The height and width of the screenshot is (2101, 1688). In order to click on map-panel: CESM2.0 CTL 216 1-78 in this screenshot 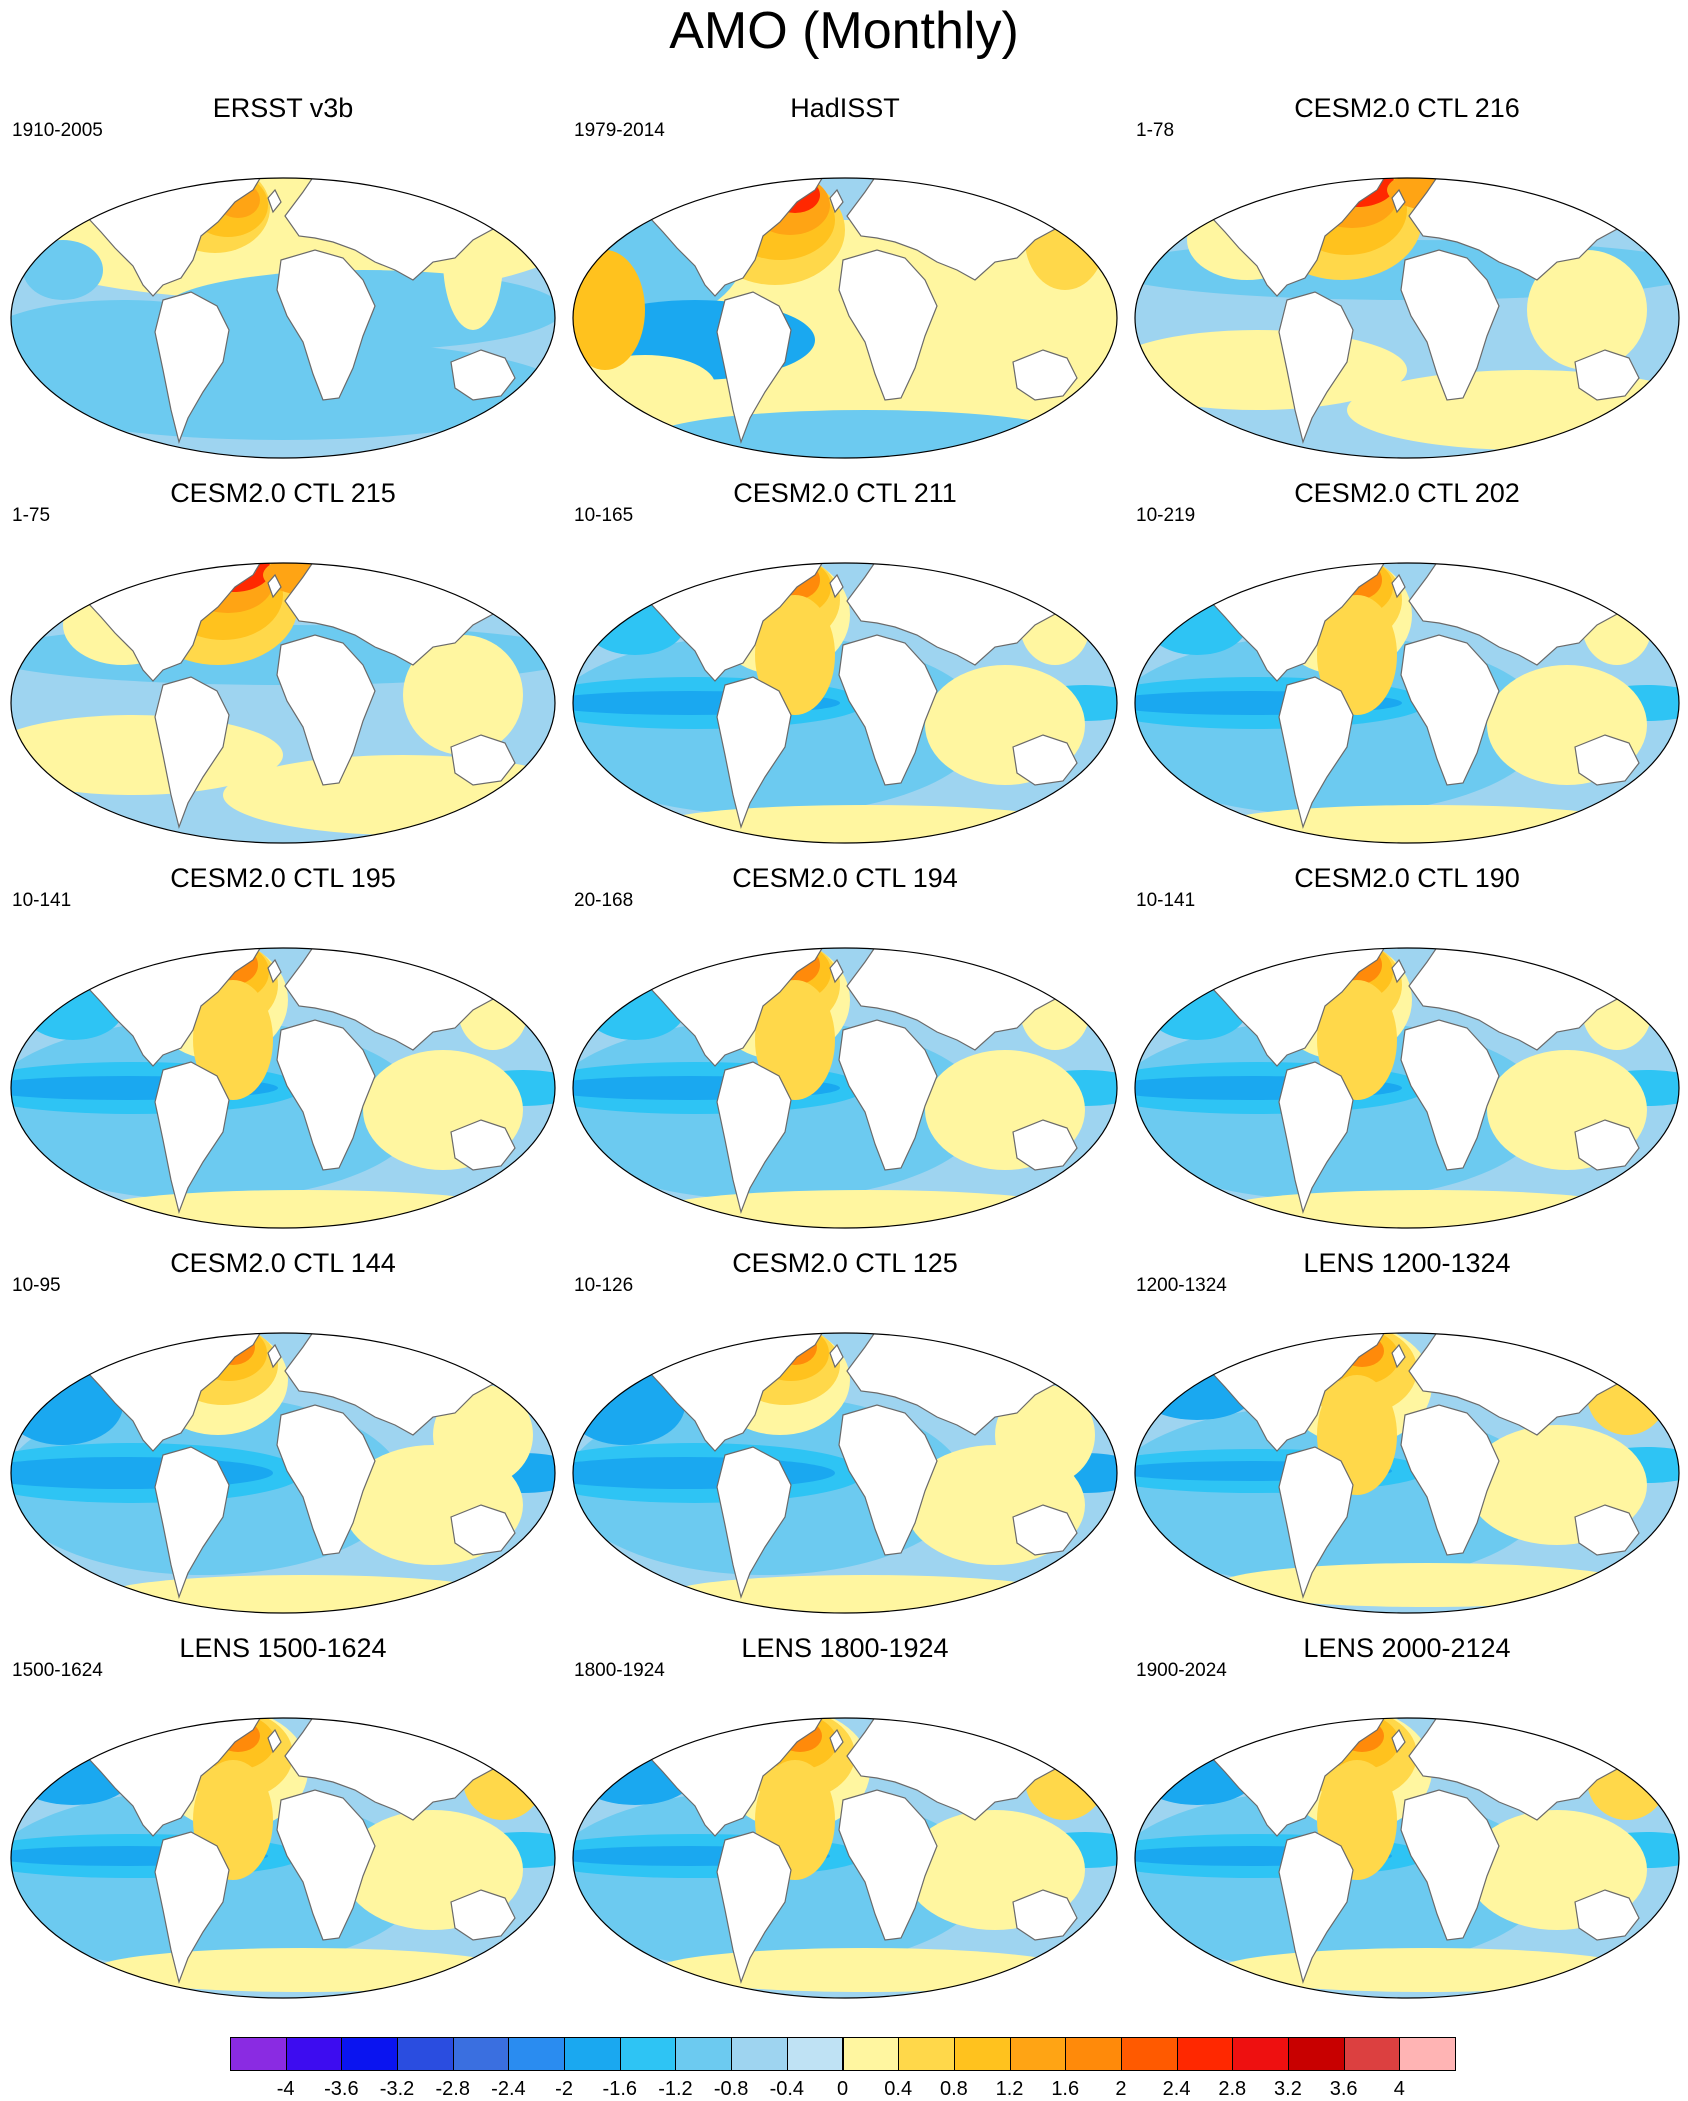, I will do `click(1407, 284)`.